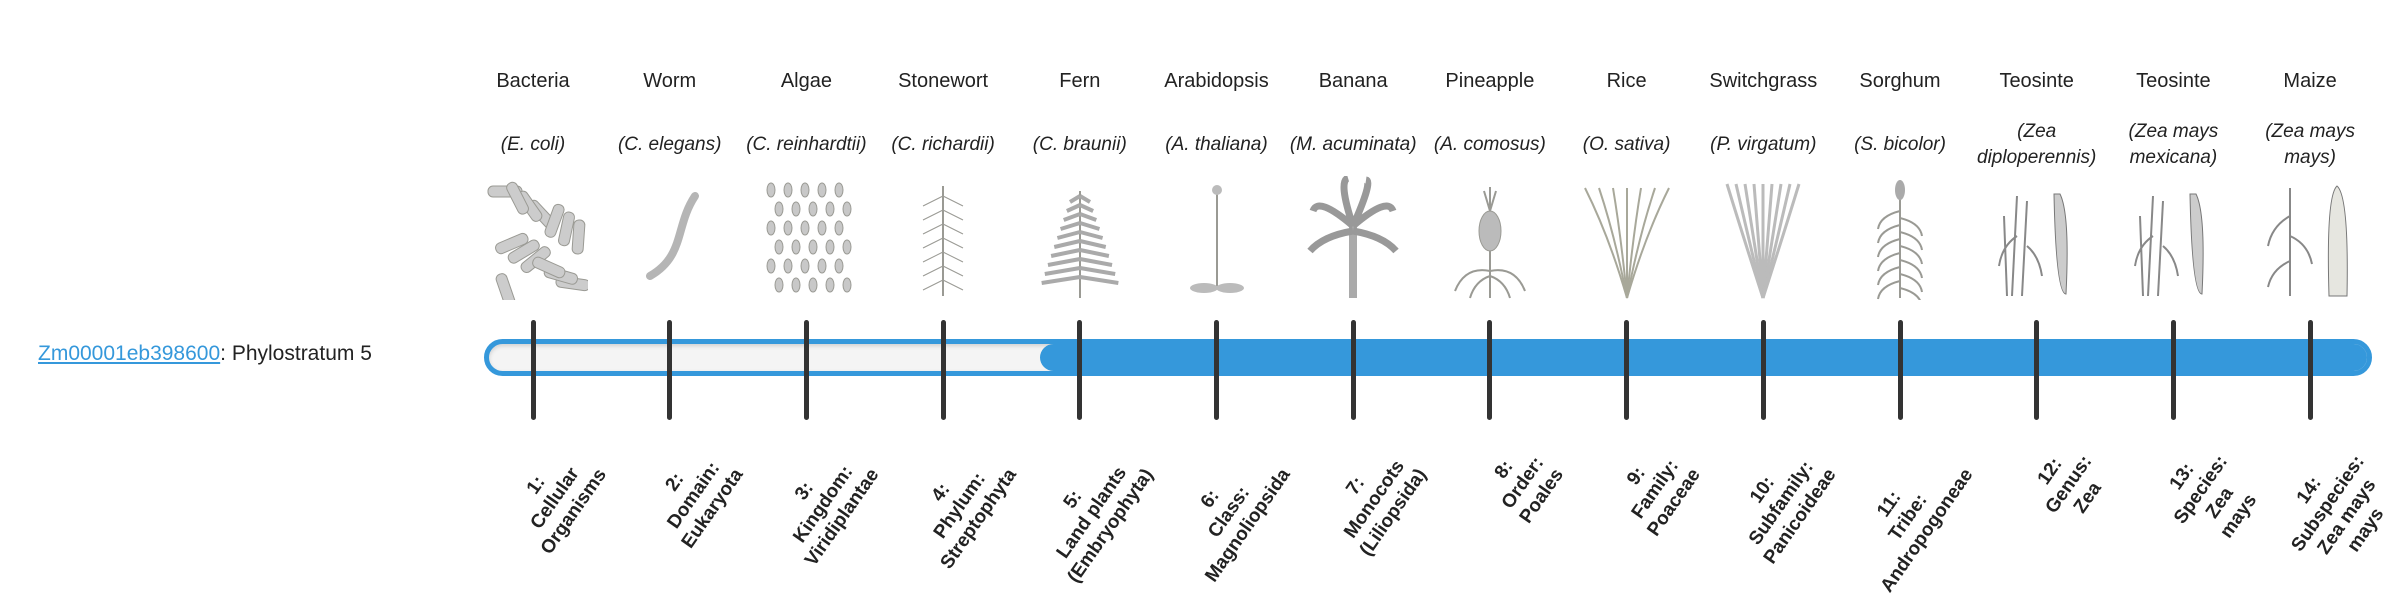  What do you see at coordinates (670, 81) in the screenshot?
I see `organism-name: Worm` at bounding box center [670, 81].